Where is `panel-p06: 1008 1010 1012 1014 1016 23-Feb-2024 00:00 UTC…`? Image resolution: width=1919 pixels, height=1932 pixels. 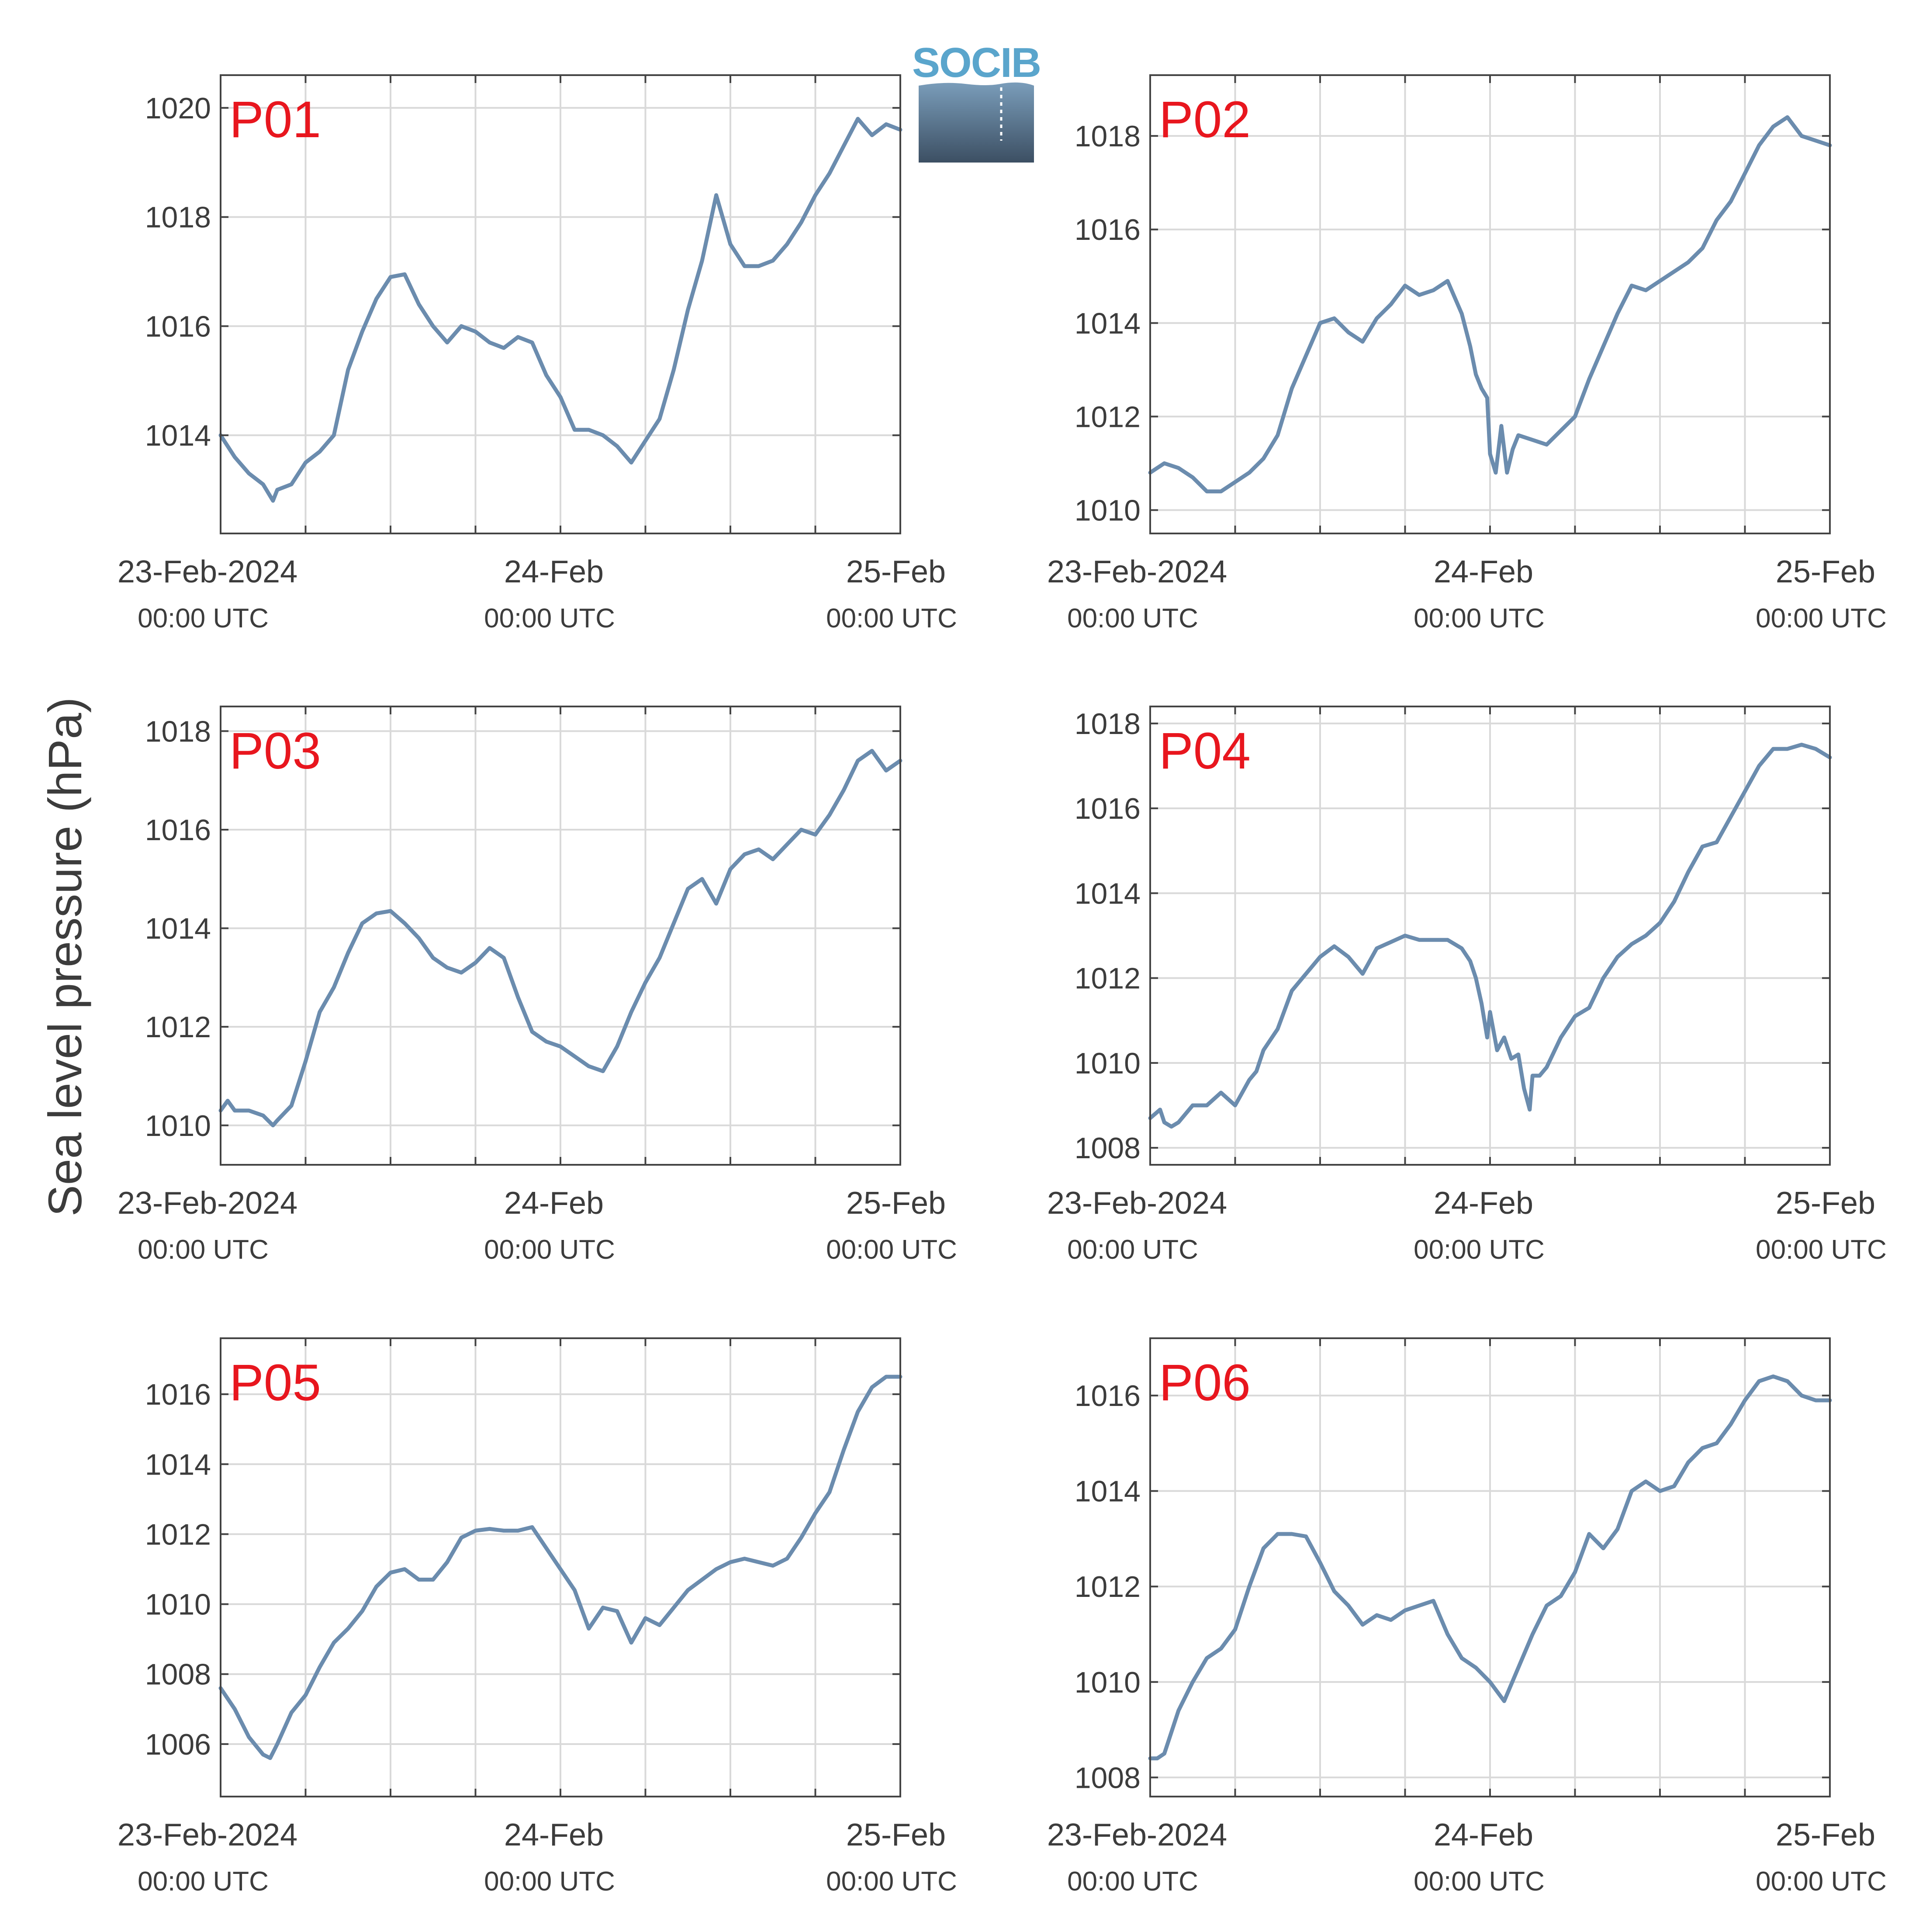 panel-p06: 1008 1010 1012 1014 1016 23-Feb-2024 00:00 UTC… is located at coordinates (1467, 1617).